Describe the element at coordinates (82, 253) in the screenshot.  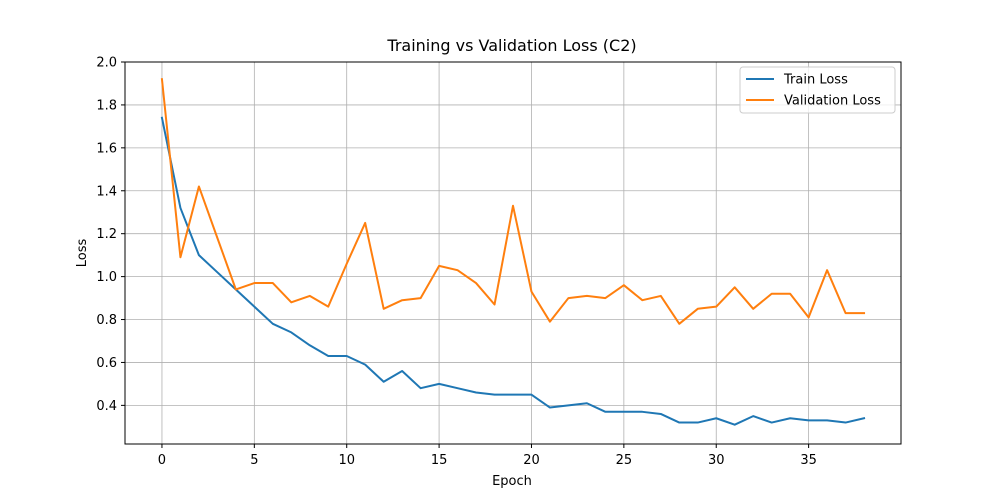
I see `y-axis-title: Loss` at that location.